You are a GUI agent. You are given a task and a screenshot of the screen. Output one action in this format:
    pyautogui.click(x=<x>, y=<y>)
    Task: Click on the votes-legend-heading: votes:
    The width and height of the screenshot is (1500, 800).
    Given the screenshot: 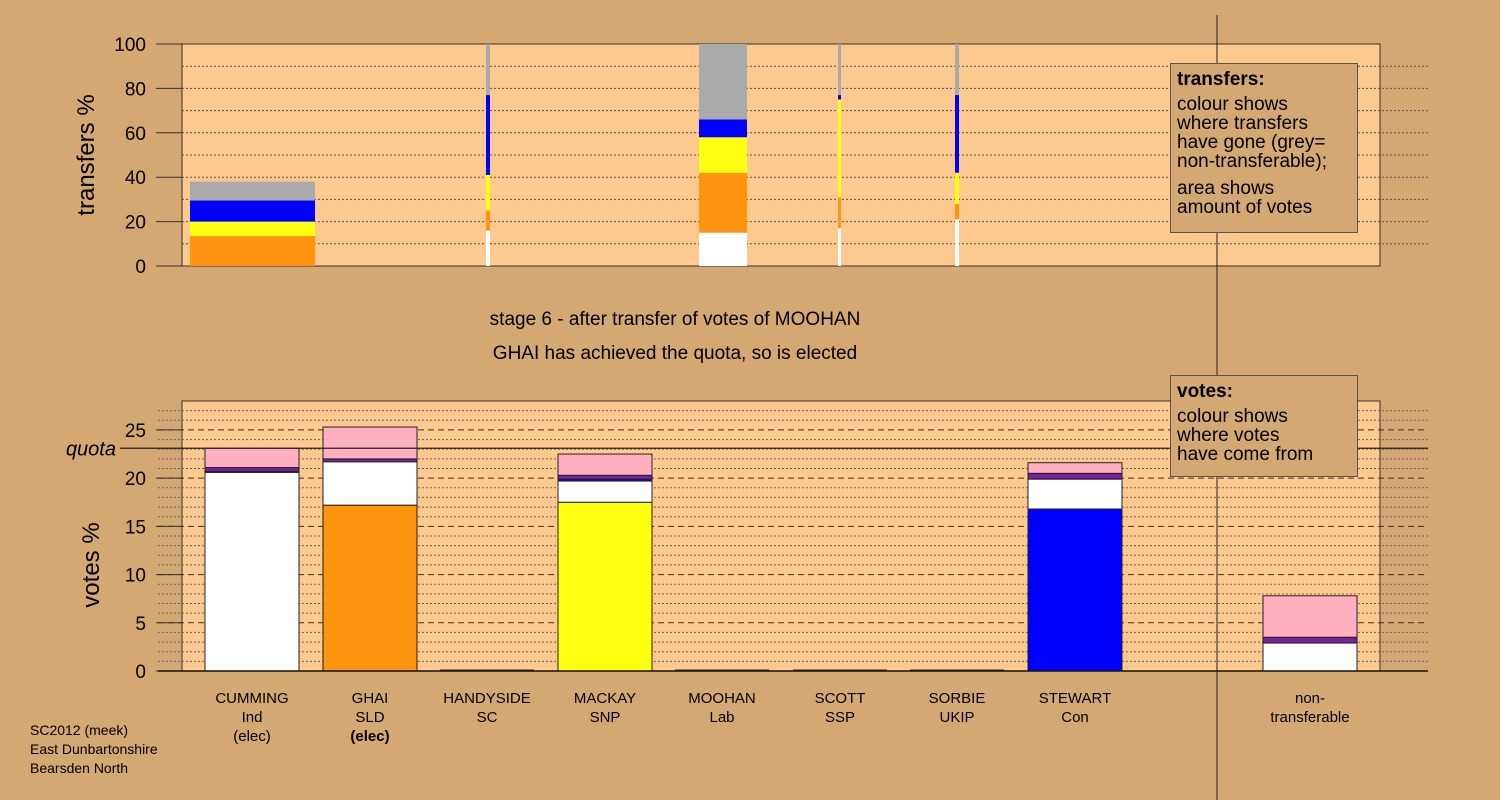 What is the action you would take?
    pyautogui.click(x=1205, y=391)
    